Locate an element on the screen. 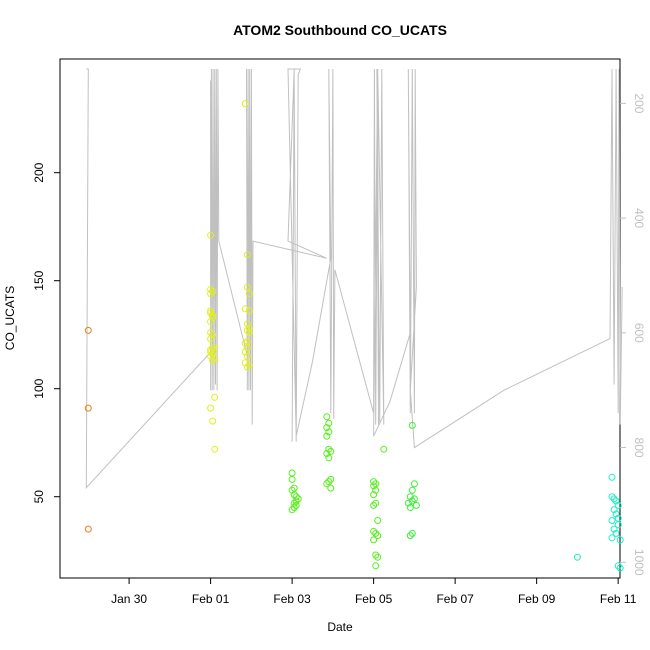 Image resolution: width=650 pixels, height=650 pixels. y-tick-label: 50 is located at coordinates (39, 497).